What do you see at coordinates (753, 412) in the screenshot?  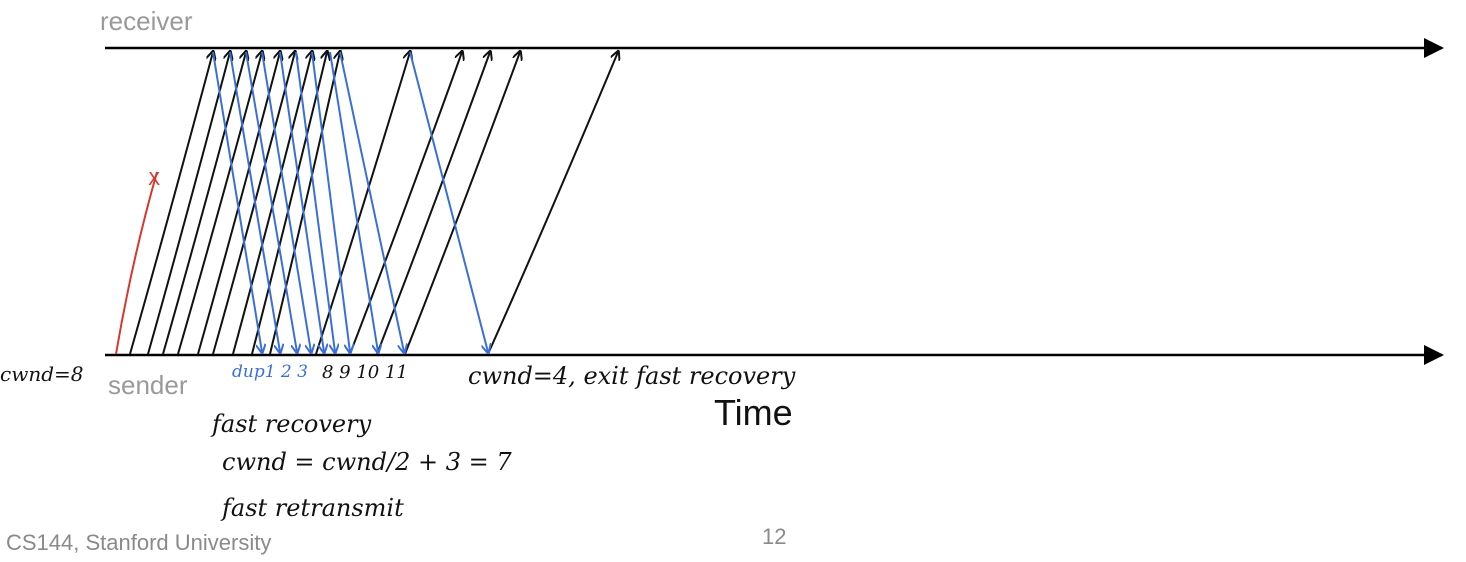 I see `time-axis-label: Time` at bounding box center [753, 412].